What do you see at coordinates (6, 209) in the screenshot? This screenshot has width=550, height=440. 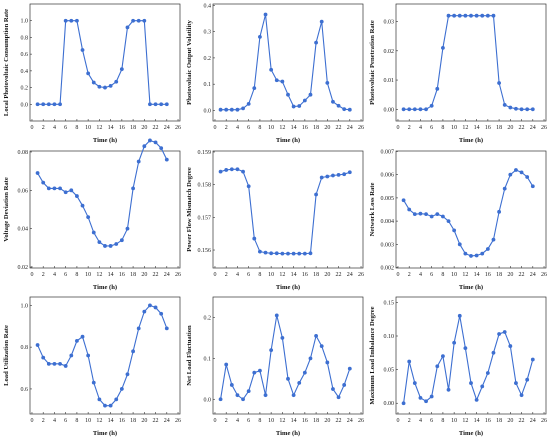 I see `y-axis-label: Voltage Deviation Rate` at bounding box center [6, 209].